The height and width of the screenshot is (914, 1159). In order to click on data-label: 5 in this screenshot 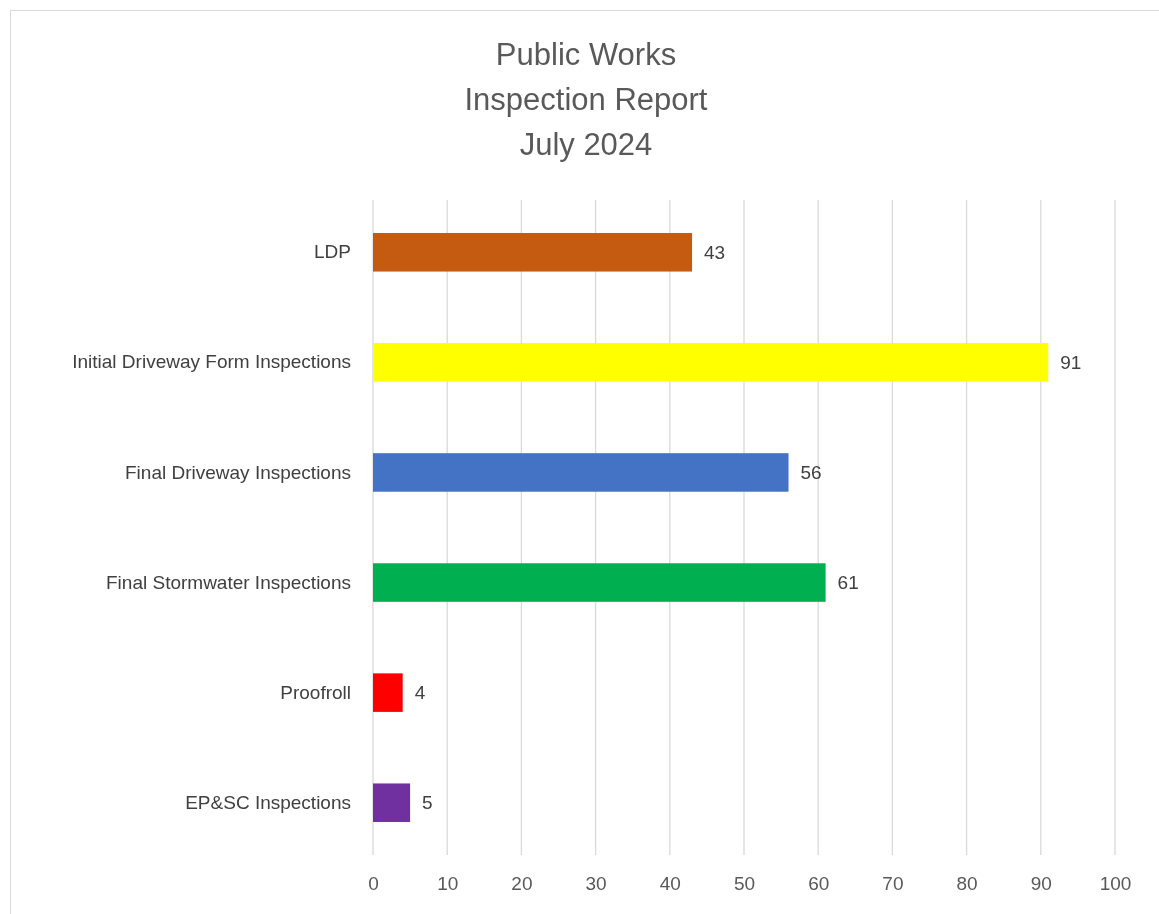, I will do `click(427, 803)`.